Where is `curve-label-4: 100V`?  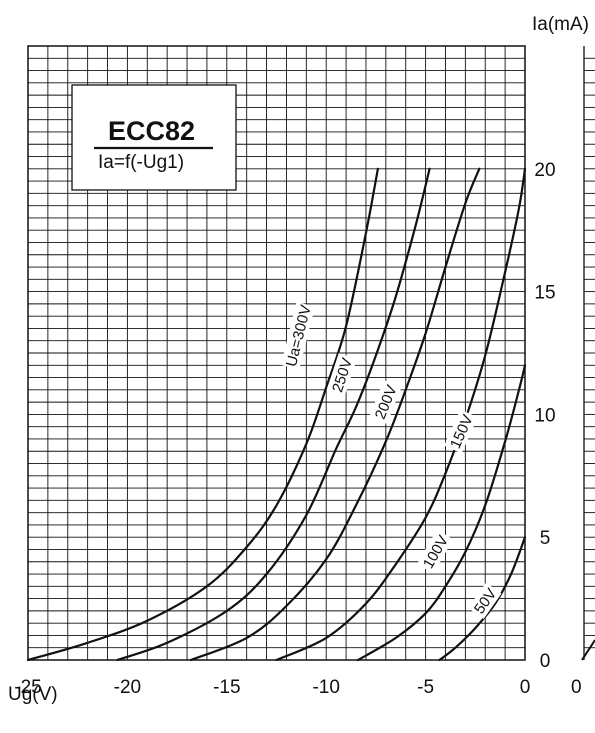 curve-label-4: 100V is located at coordinates (435, 551).